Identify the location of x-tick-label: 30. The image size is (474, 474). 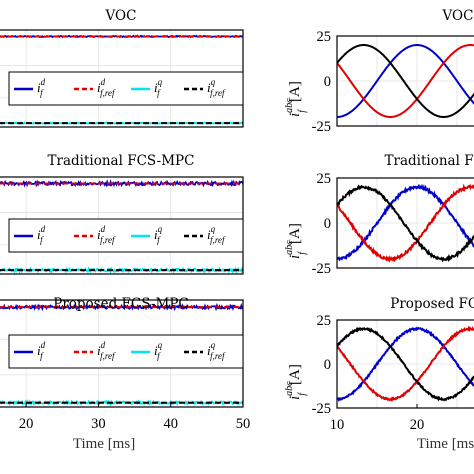
(98, 424).